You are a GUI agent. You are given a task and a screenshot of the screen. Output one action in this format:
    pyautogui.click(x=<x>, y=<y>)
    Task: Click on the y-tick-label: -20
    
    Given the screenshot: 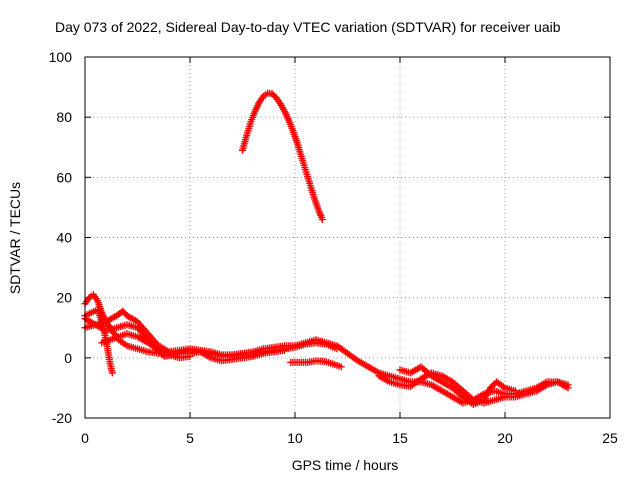 What is the action you would take?
    pyautogui.click(x=62, y=418)
    